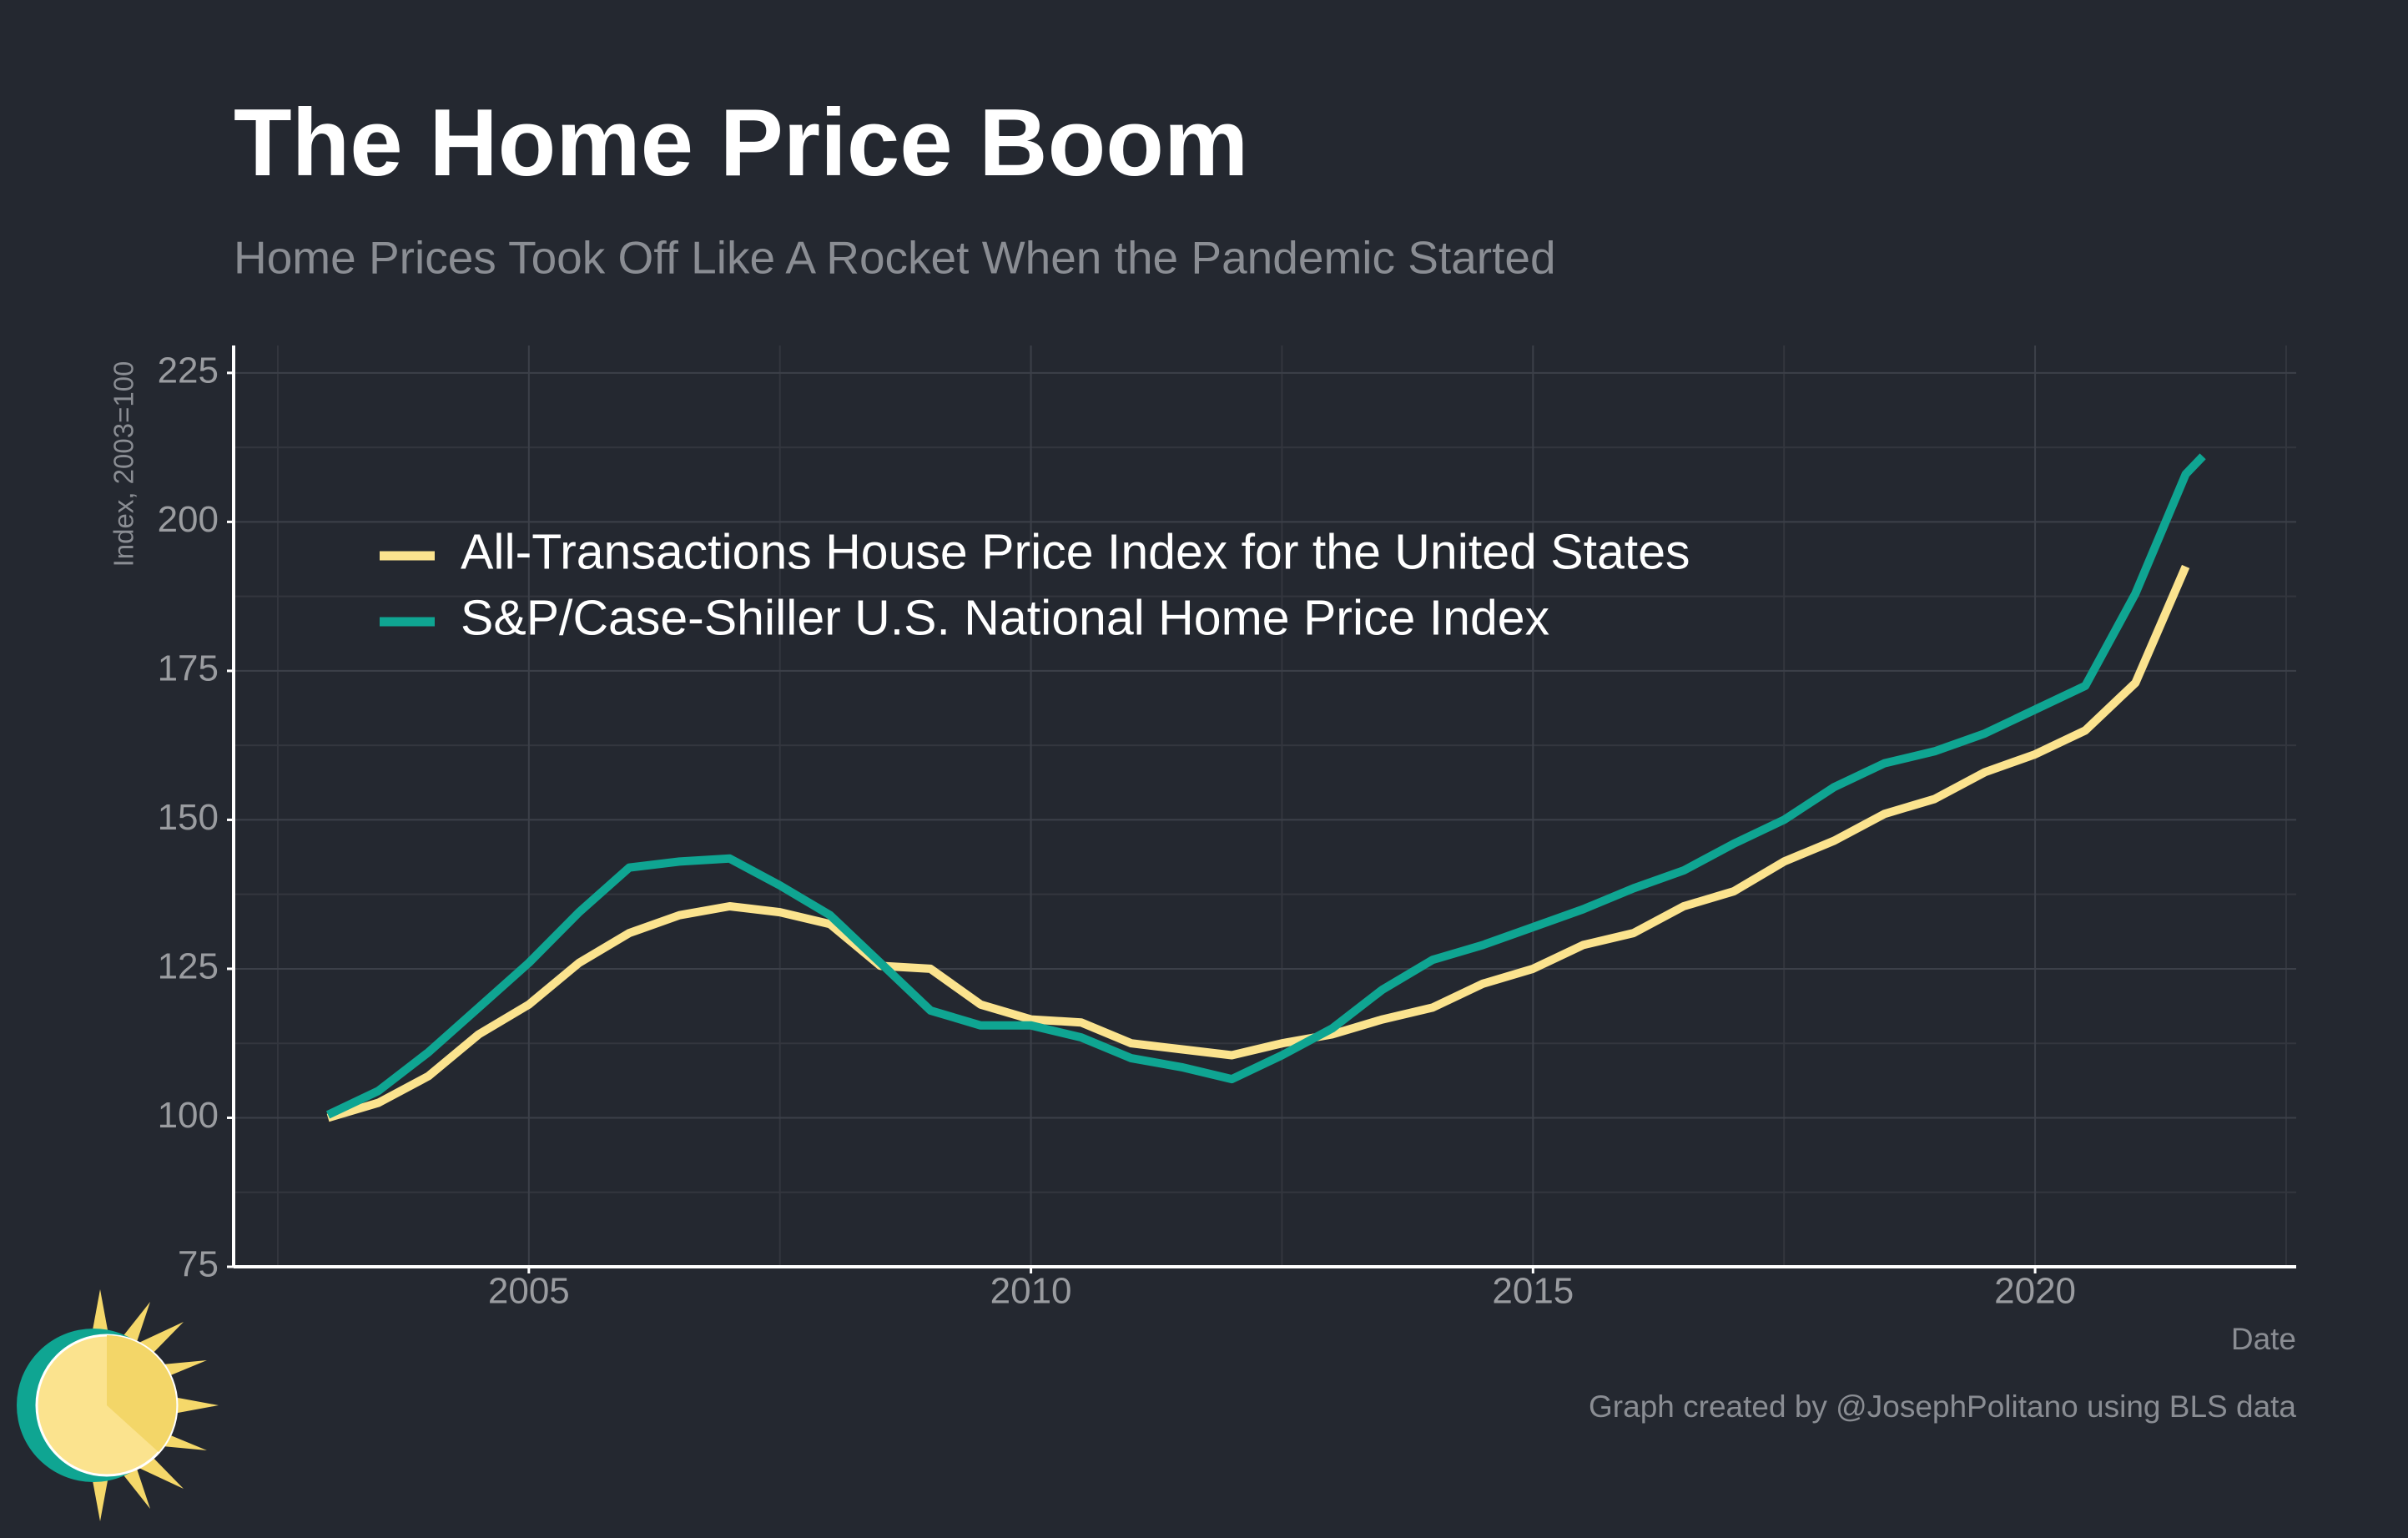 This screenshot has height=1538, width=2408. What do you see at coordinates (188, 370) in the screenshot?
I see `y-tick-label: 225` at bounding box center [188, 370].